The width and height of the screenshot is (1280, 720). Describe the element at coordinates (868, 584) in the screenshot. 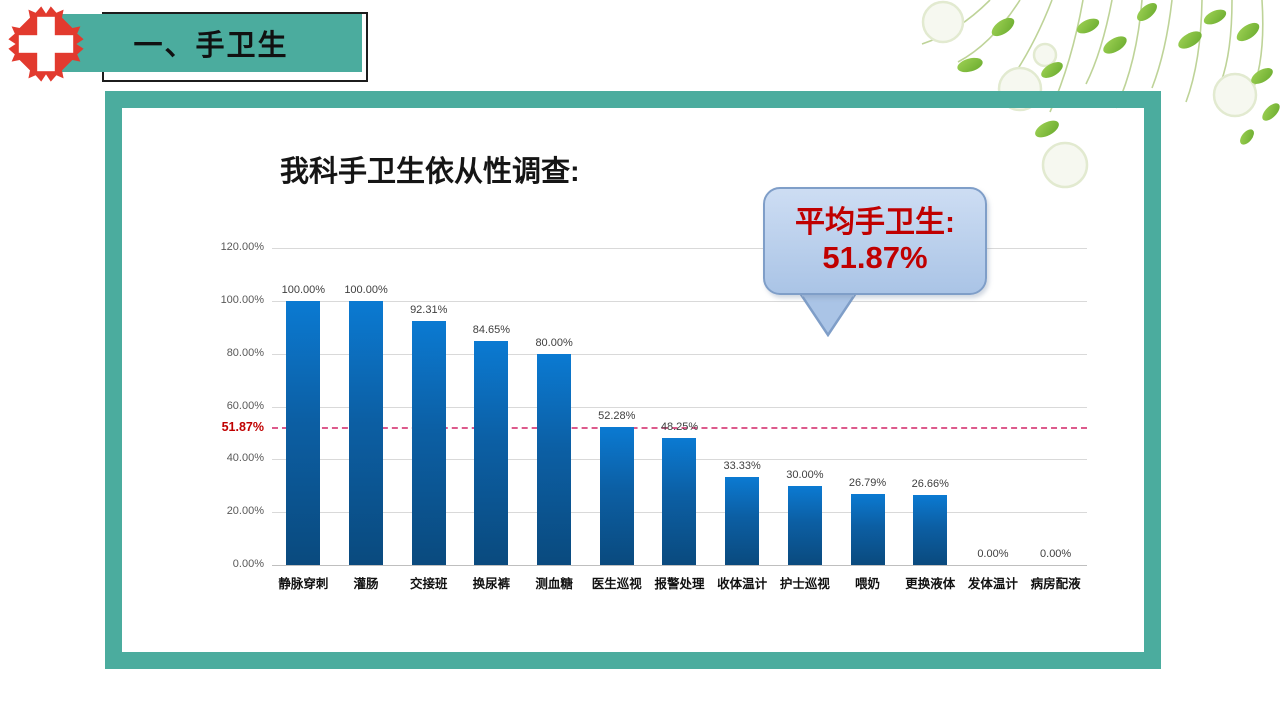

I see `category-label: 喂奶` at that location.